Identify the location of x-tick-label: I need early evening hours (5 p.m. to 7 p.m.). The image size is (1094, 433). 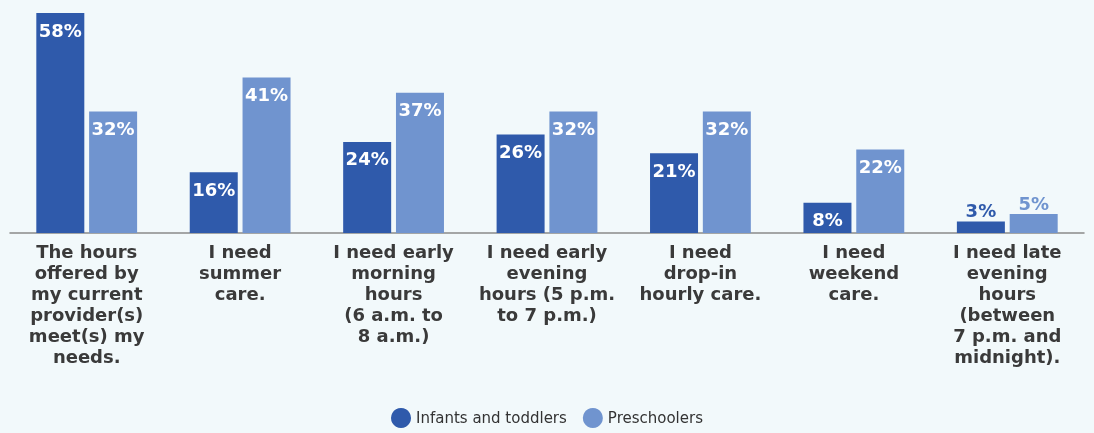
(547, 283).